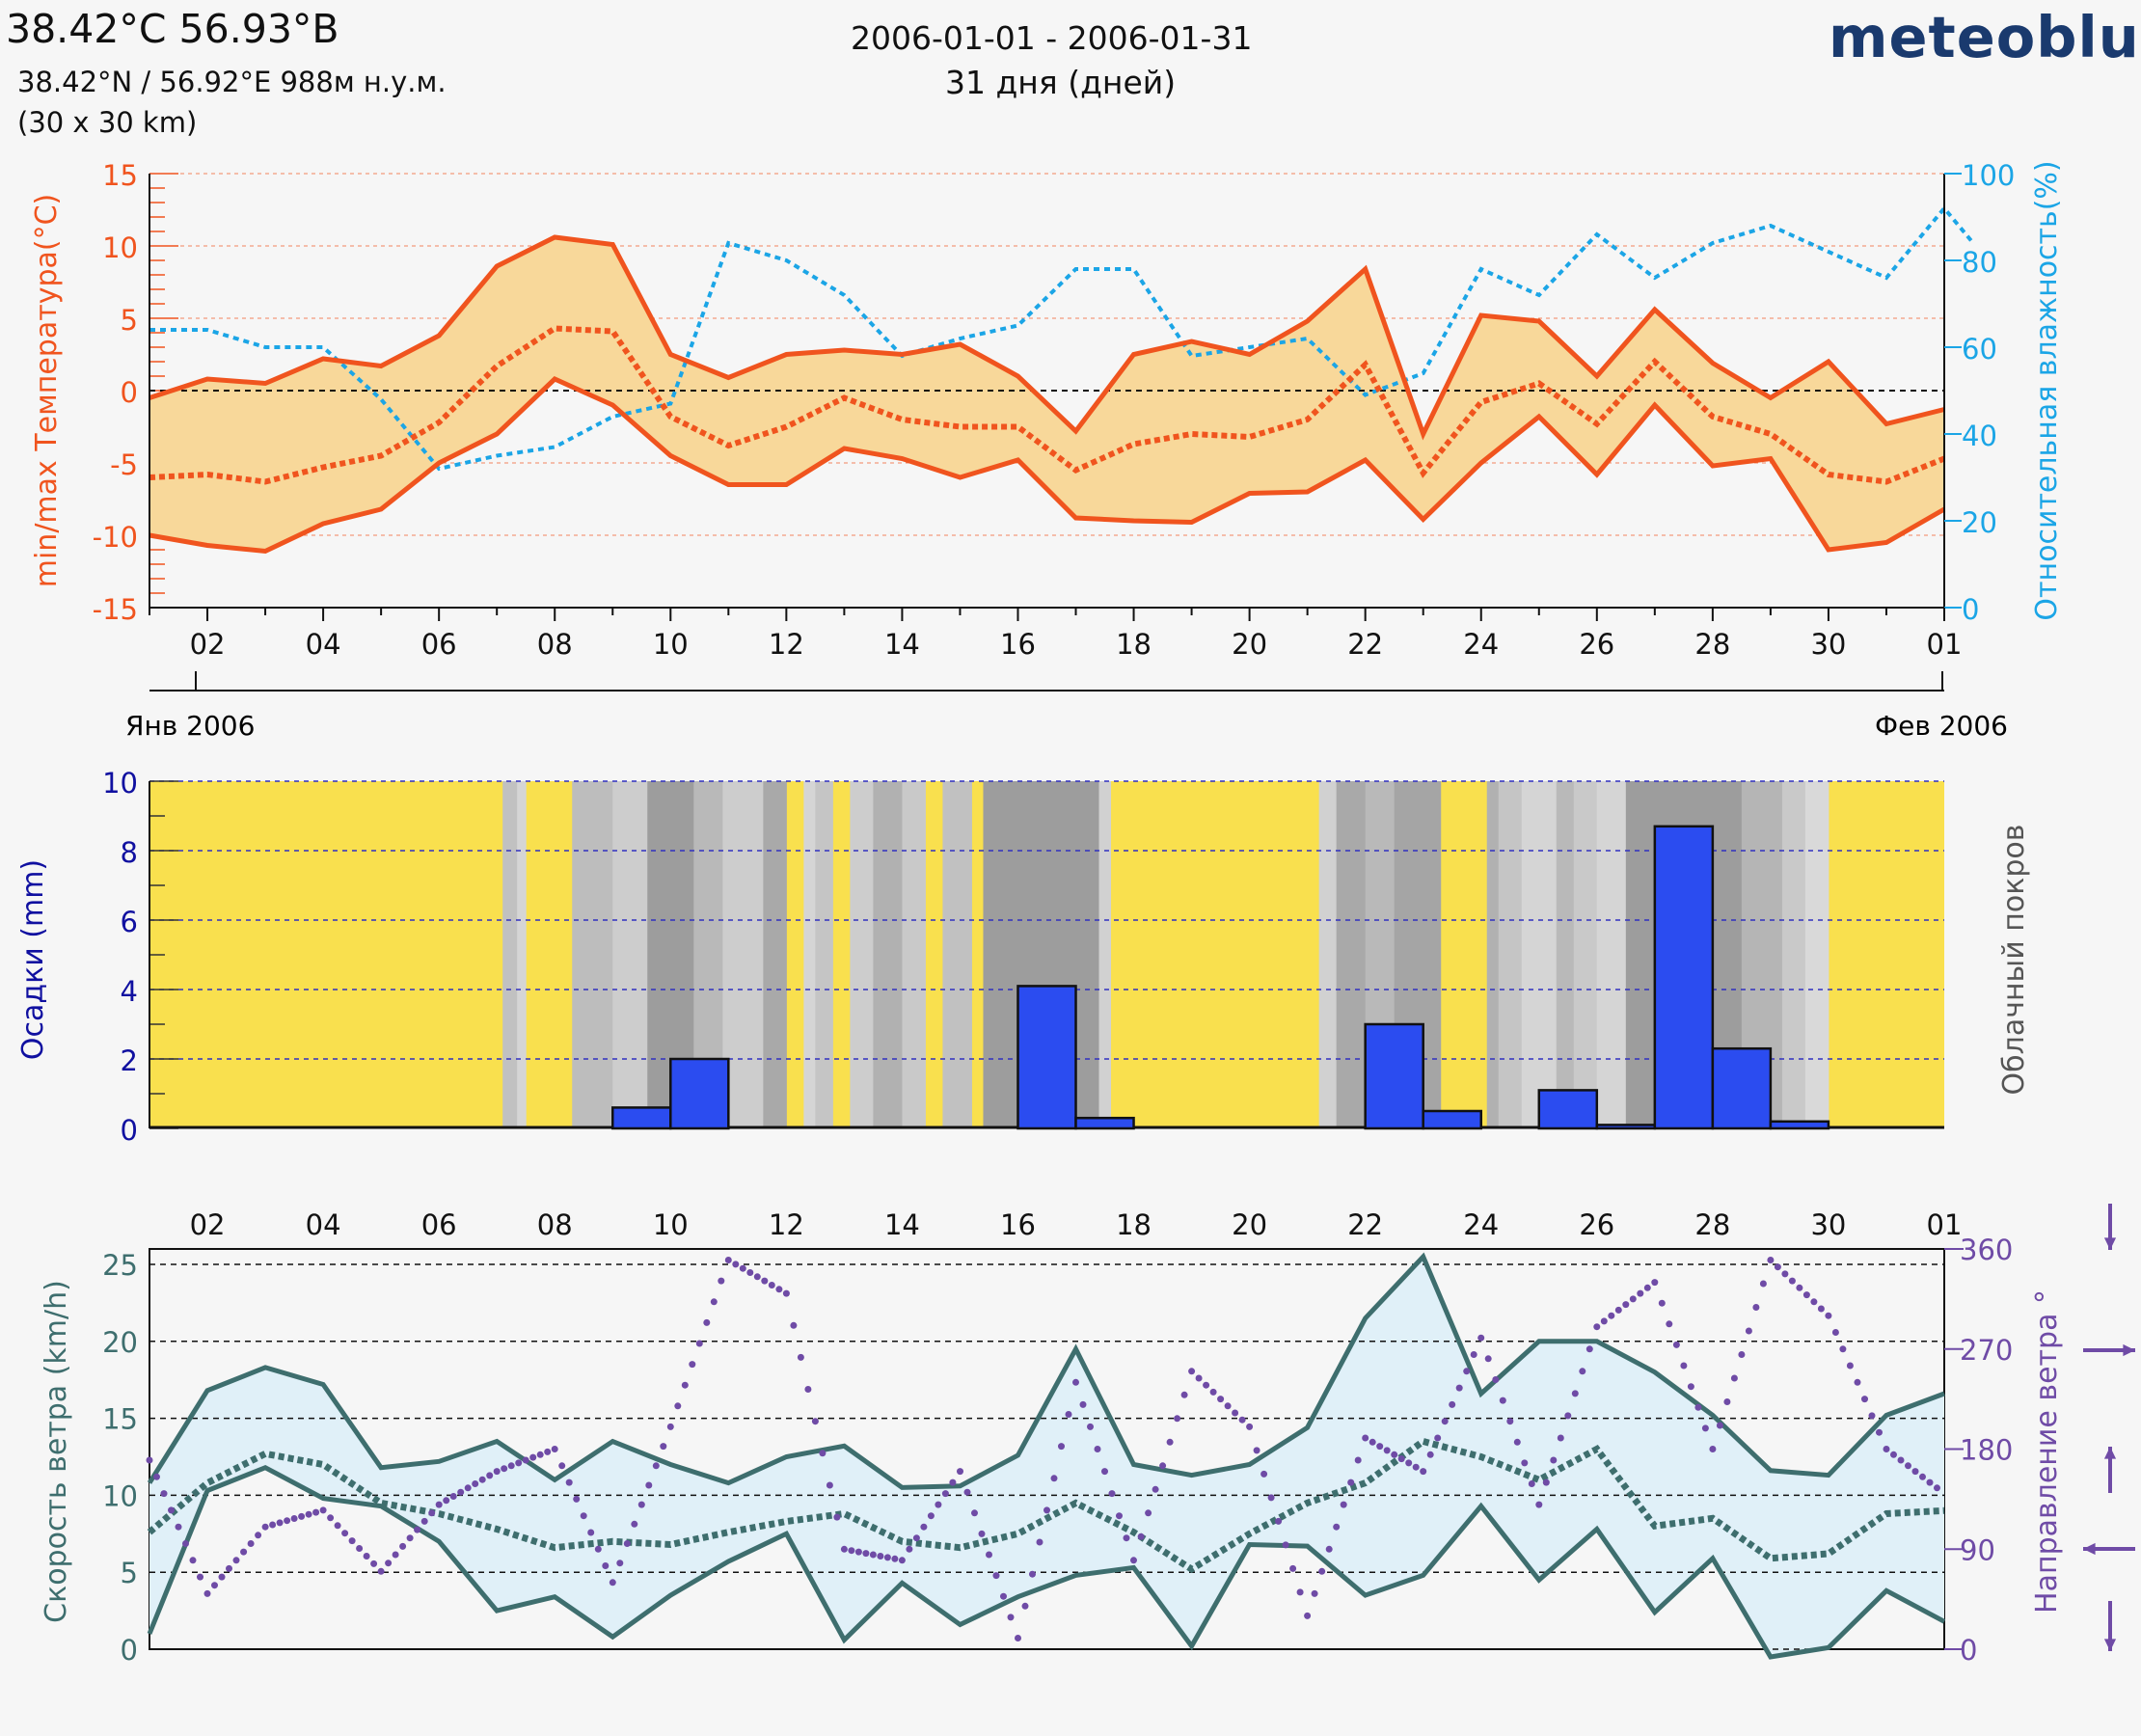  What do you see at coordinates (2110, 1645) in the screenshot?
I see `arrow-south-bottom-head` at bounding box center [2110, 1645].